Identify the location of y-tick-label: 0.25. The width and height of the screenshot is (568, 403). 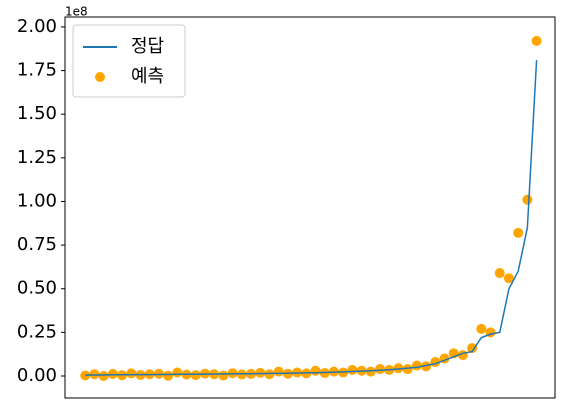
(37, 331).